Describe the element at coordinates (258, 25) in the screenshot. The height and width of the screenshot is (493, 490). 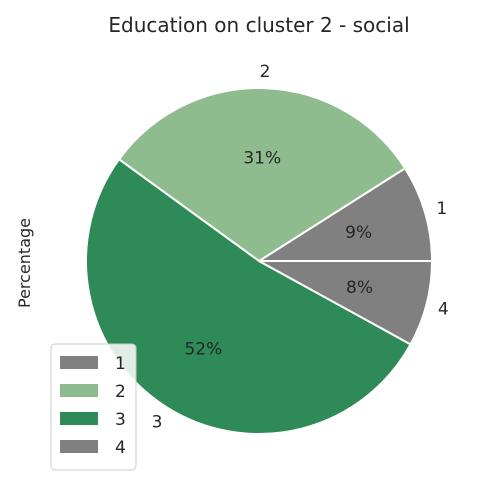
I see `chart-title: Education on cluster 2 - social` at that location.